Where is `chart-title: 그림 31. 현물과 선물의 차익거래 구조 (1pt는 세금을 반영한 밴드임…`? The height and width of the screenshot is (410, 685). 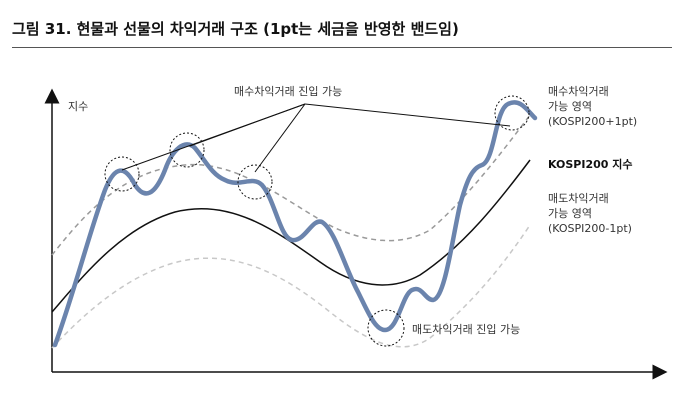 chart-title: 그림 31. 현물과 선물의 차익거래 구조 (1pt는 세금을 반영한 밴드임… is located at coordinates (235, 29).